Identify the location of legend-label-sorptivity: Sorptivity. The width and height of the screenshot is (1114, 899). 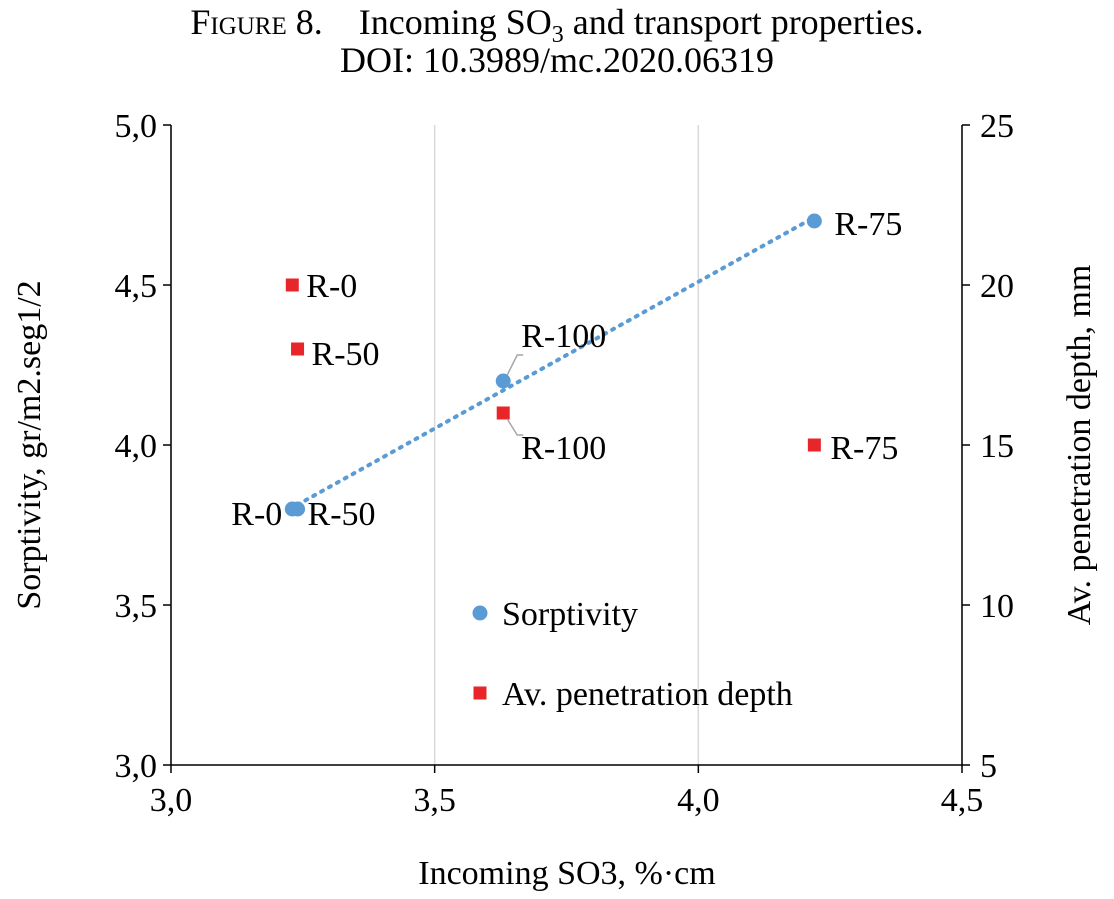
(570, 614).